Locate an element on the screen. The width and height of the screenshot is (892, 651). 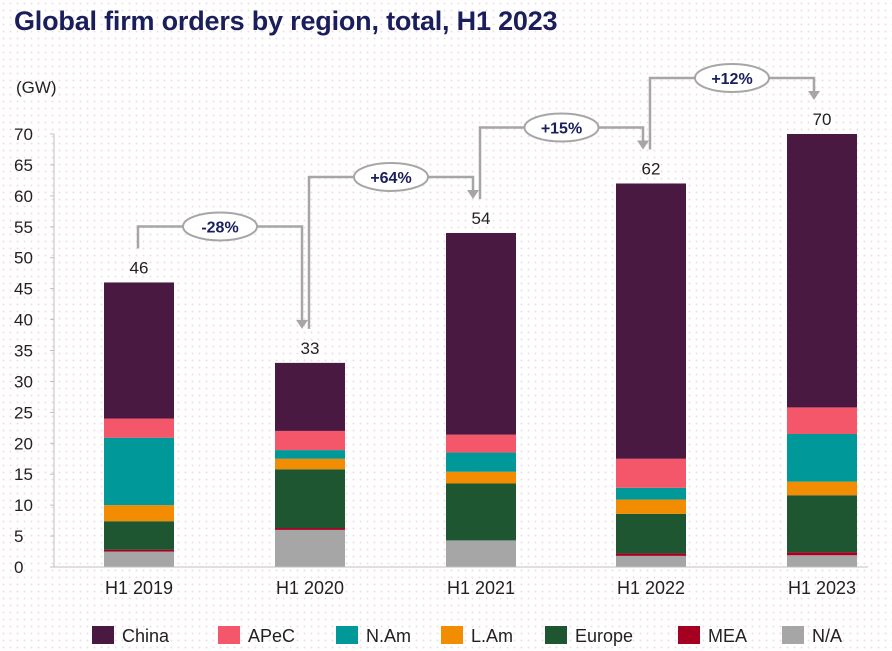
y-tick-label: 30 is located at coordinates (23, 381).